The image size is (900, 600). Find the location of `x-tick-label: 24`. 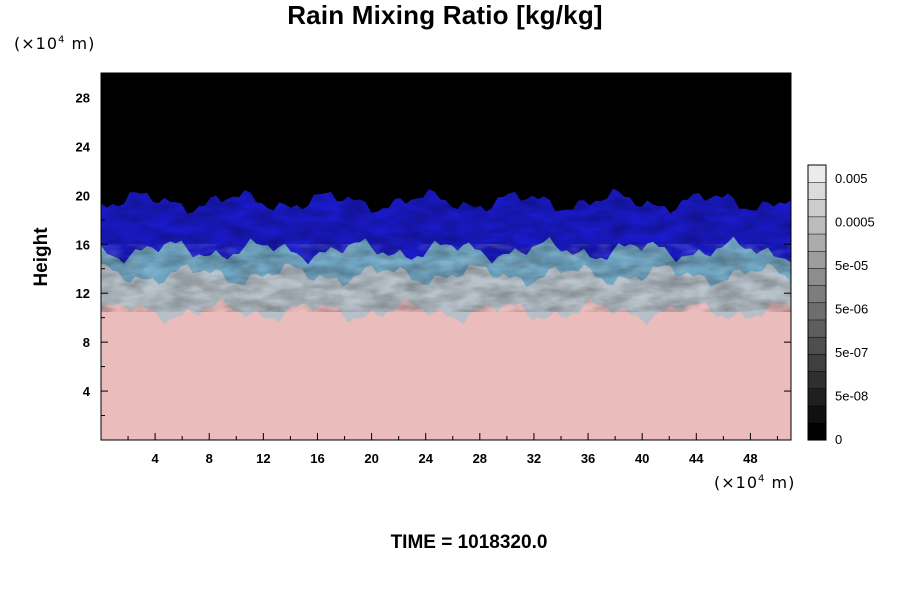

x-tick-label: 24 is located at coordinates (425, 458).